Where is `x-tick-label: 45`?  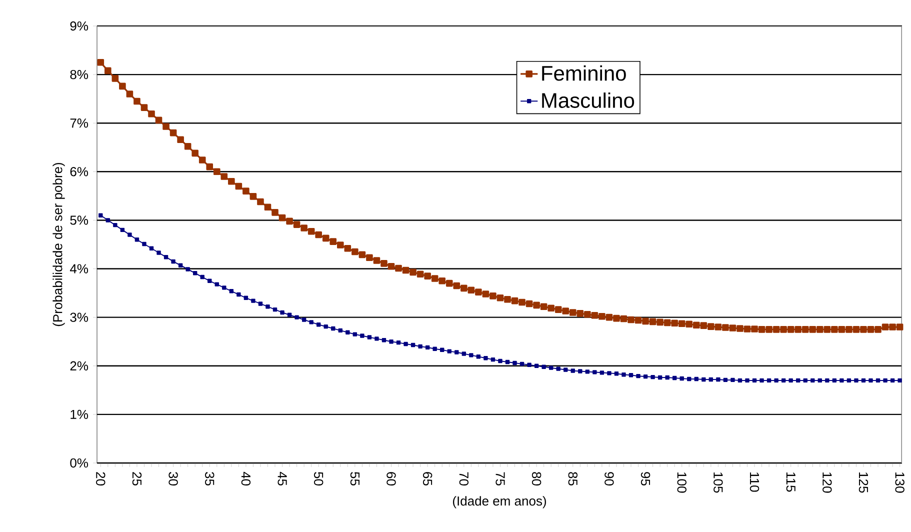 x-tick-label: 45 is located at coordinates (282, 479).